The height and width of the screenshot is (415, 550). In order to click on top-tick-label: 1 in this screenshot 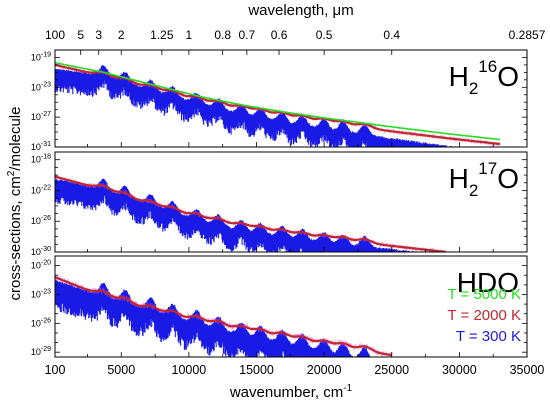, I will do `click(189, 35)`.